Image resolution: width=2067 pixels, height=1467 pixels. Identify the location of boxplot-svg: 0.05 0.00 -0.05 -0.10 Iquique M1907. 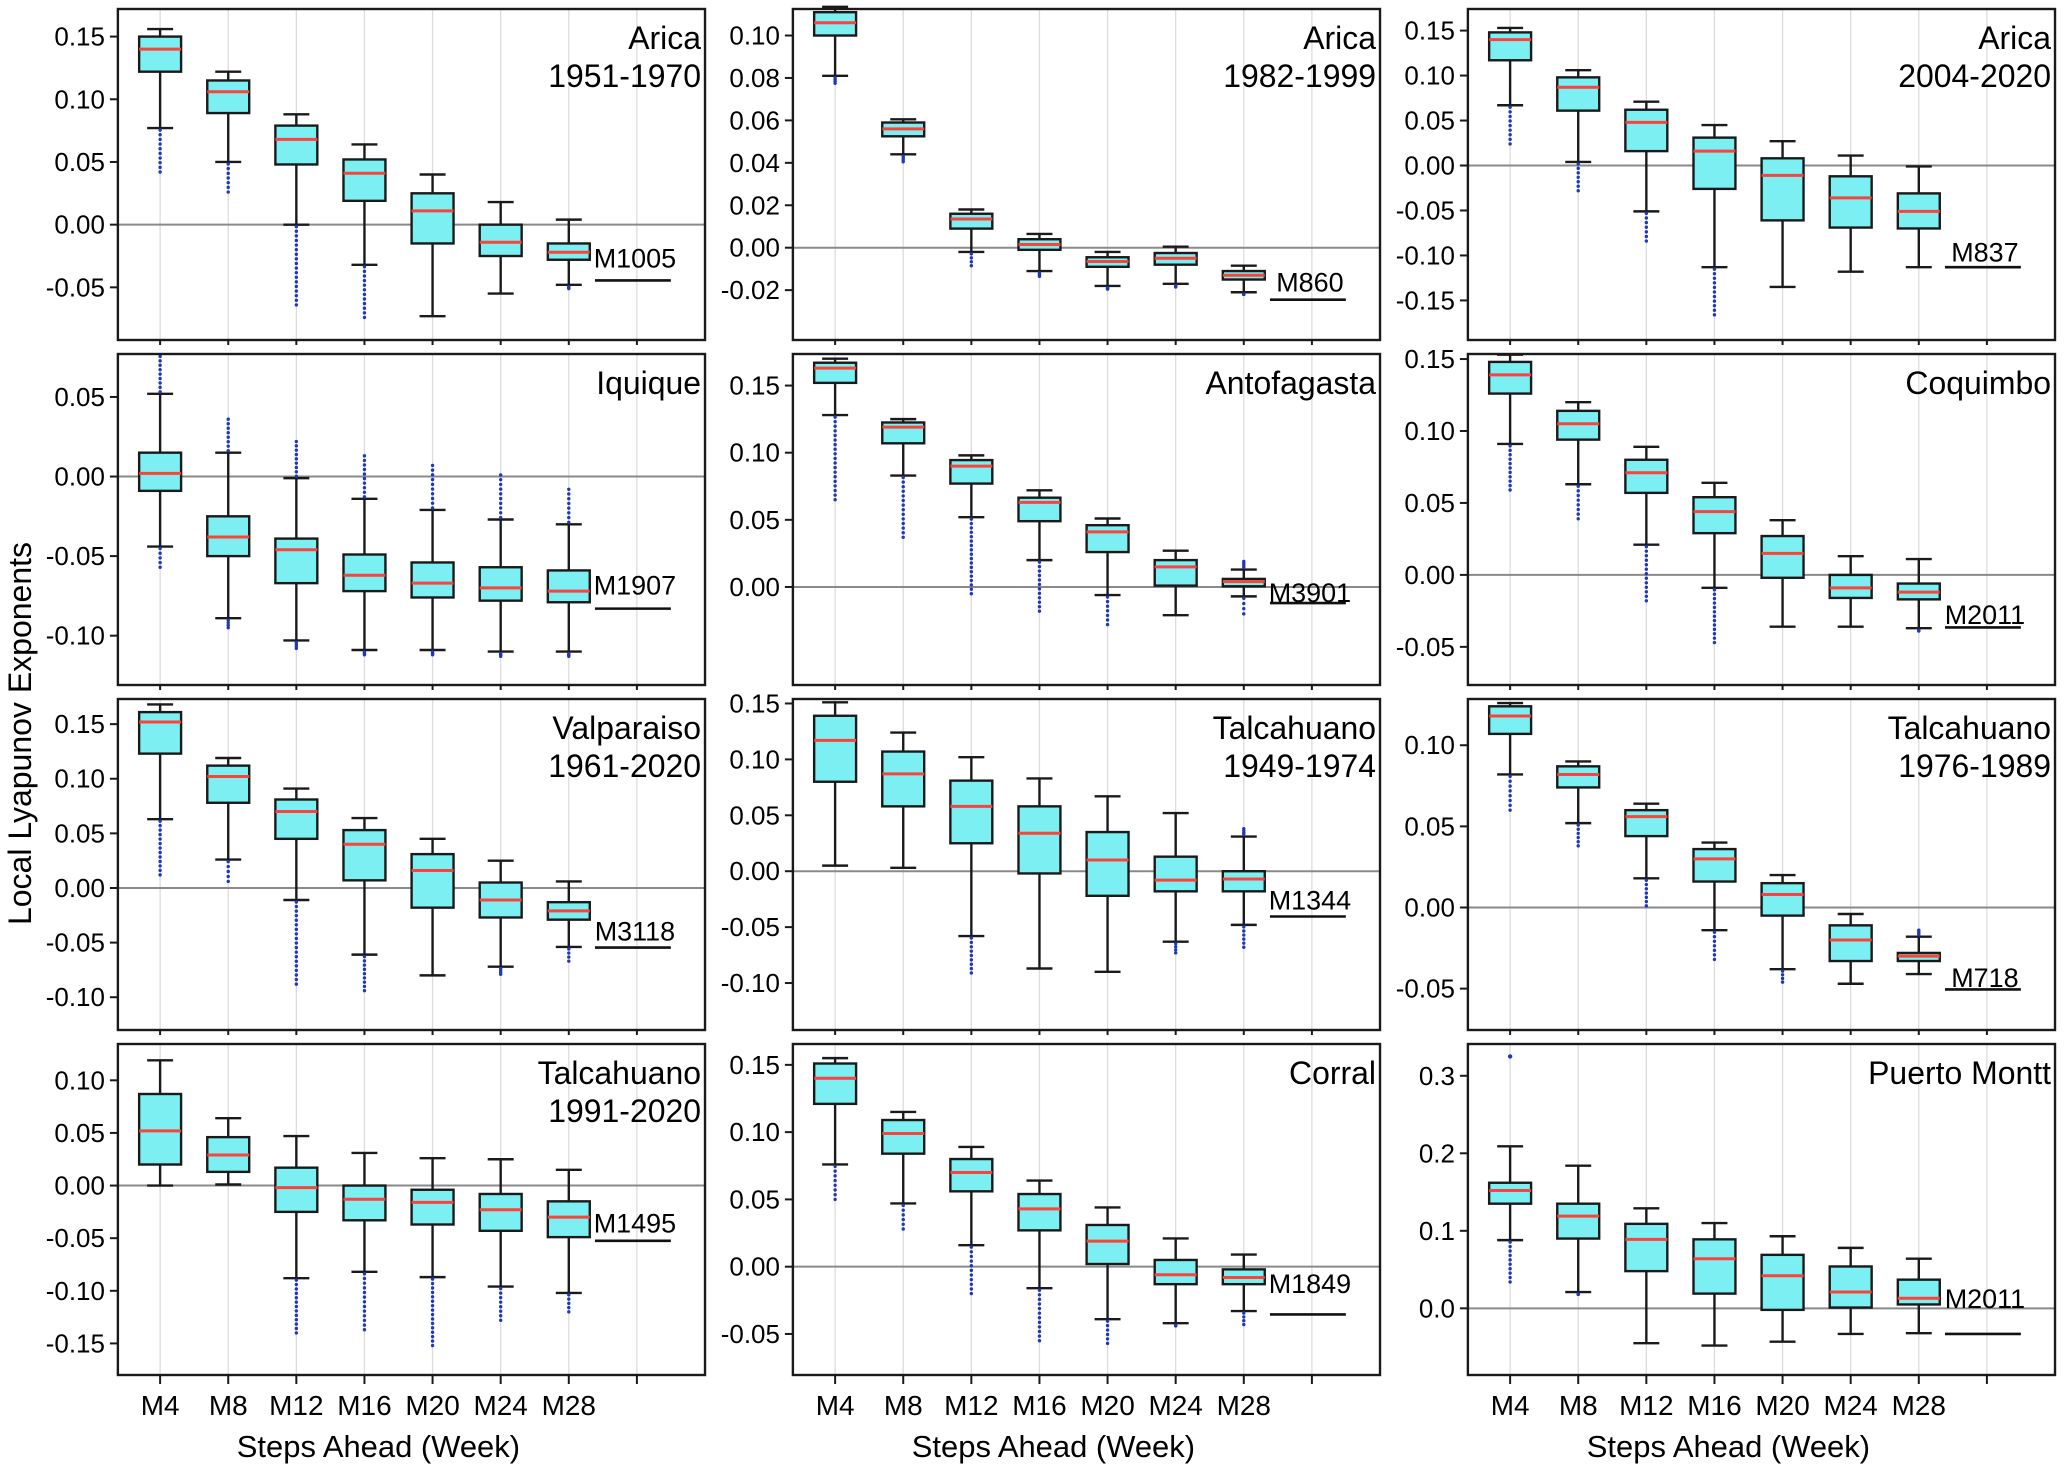
(379, 517).